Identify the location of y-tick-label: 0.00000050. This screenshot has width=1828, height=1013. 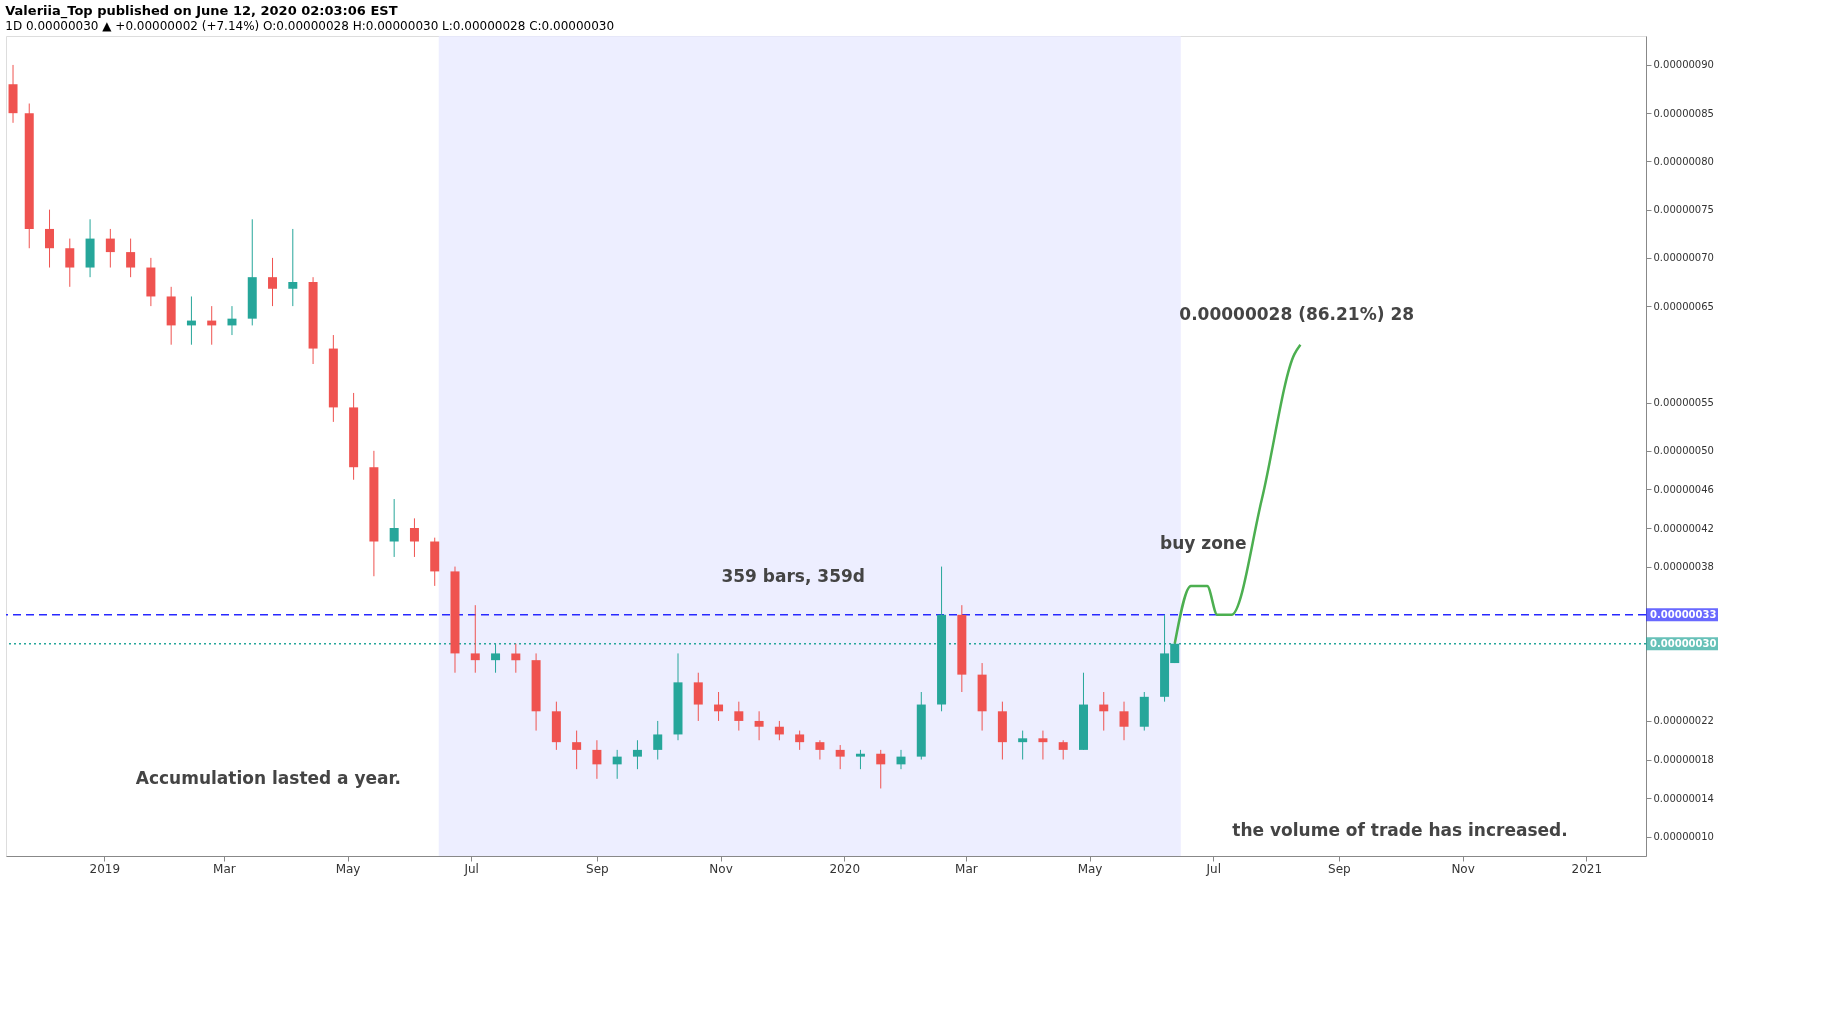
(1683, 451).